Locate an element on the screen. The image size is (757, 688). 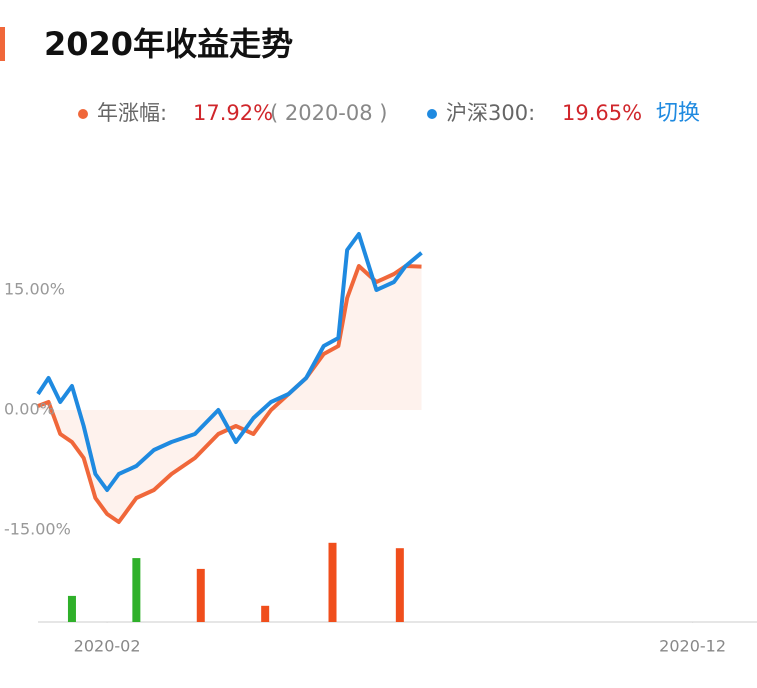
title: 2020年收益走势 is located at coordinates (168, 44).